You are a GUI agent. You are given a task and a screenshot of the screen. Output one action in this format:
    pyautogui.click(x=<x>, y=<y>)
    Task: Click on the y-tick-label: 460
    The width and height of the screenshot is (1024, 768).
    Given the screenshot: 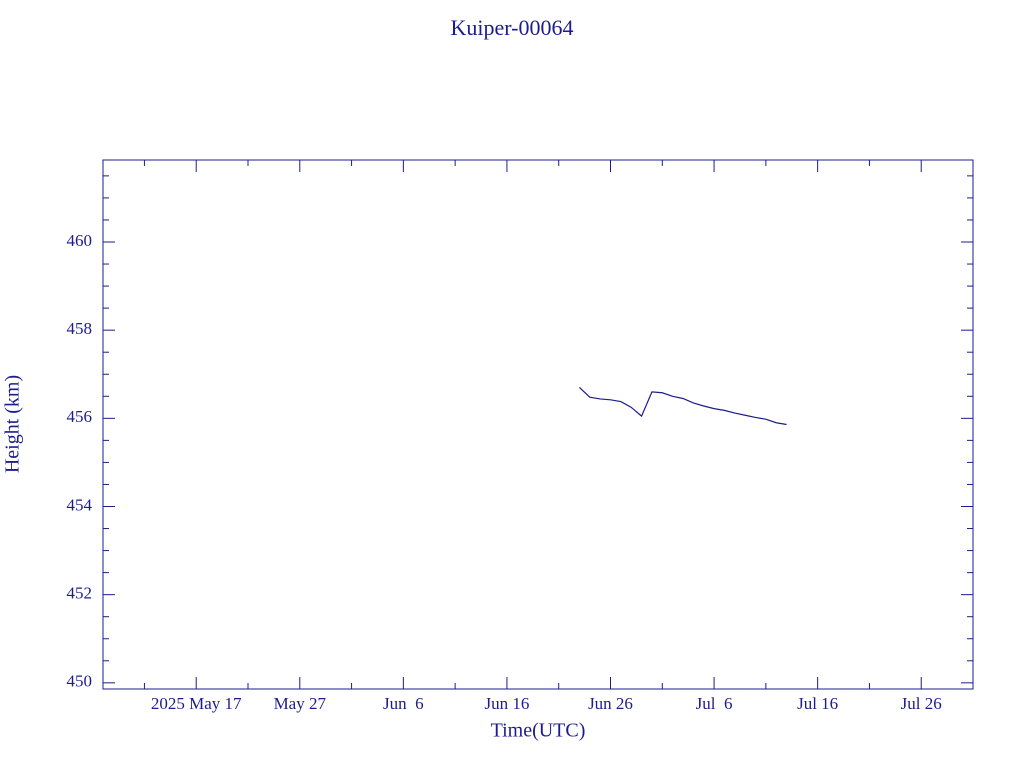 What is the action you would take?
    pyautogui.click(x=80, y=240)
    